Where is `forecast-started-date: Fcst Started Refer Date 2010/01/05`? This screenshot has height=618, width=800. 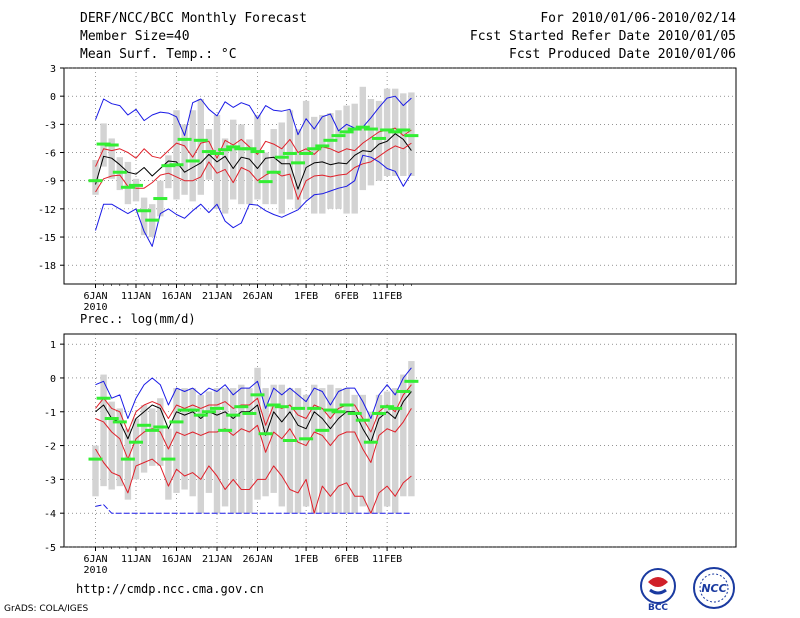 forecast-started-date: Fcst Started Refer Date 2010/01/05 is located at coordinates (602, 36).